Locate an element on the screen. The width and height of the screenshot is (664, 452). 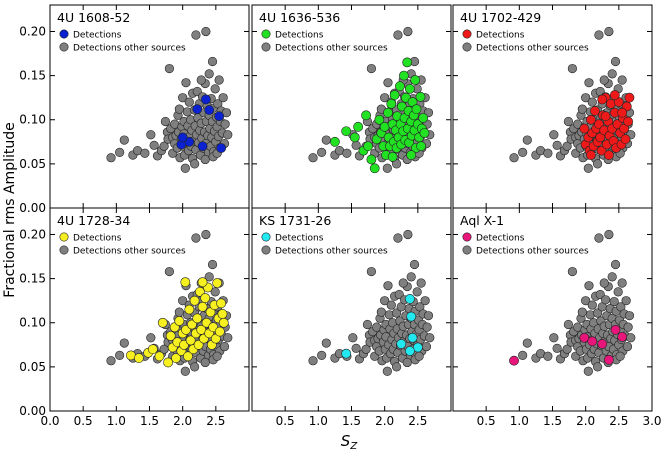
x-tick-label: 1.5 is located at coordinates (351, 421).